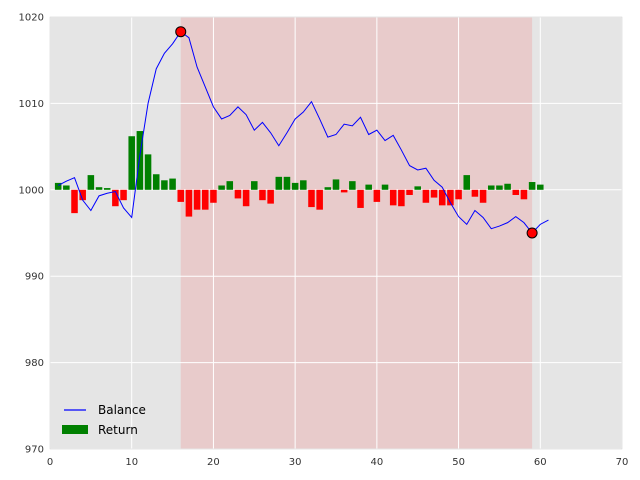  What do you see at coordinates (622, 462) in the screenshot?
I see `x-tick-label: 70` at bounding box center [622, 462].